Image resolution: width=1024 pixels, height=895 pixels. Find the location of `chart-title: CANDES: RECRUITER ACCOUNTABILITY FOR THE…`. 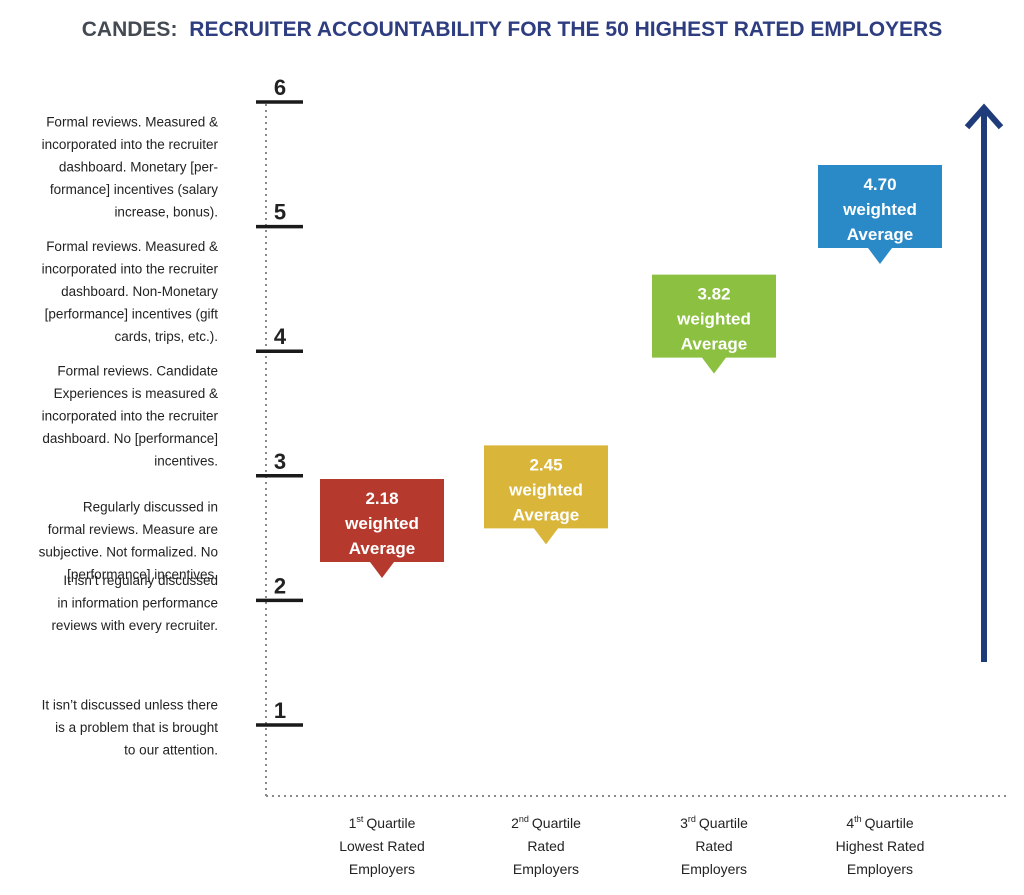

chart-title: CANDES: RECRUITER ACCOUNTABILITY FOR THE… is located at coordinates (512, 29).